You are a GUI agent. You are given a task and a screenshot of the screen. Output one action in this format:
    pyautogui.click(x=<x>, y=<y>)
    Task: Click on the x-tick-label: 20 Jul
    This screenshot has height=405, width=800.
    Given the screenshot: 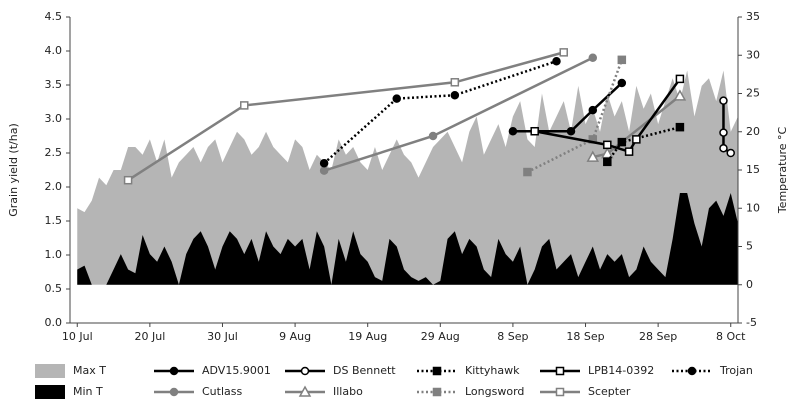 What is the action you would take?
    pyautogui.click(x=149, y=336)
    